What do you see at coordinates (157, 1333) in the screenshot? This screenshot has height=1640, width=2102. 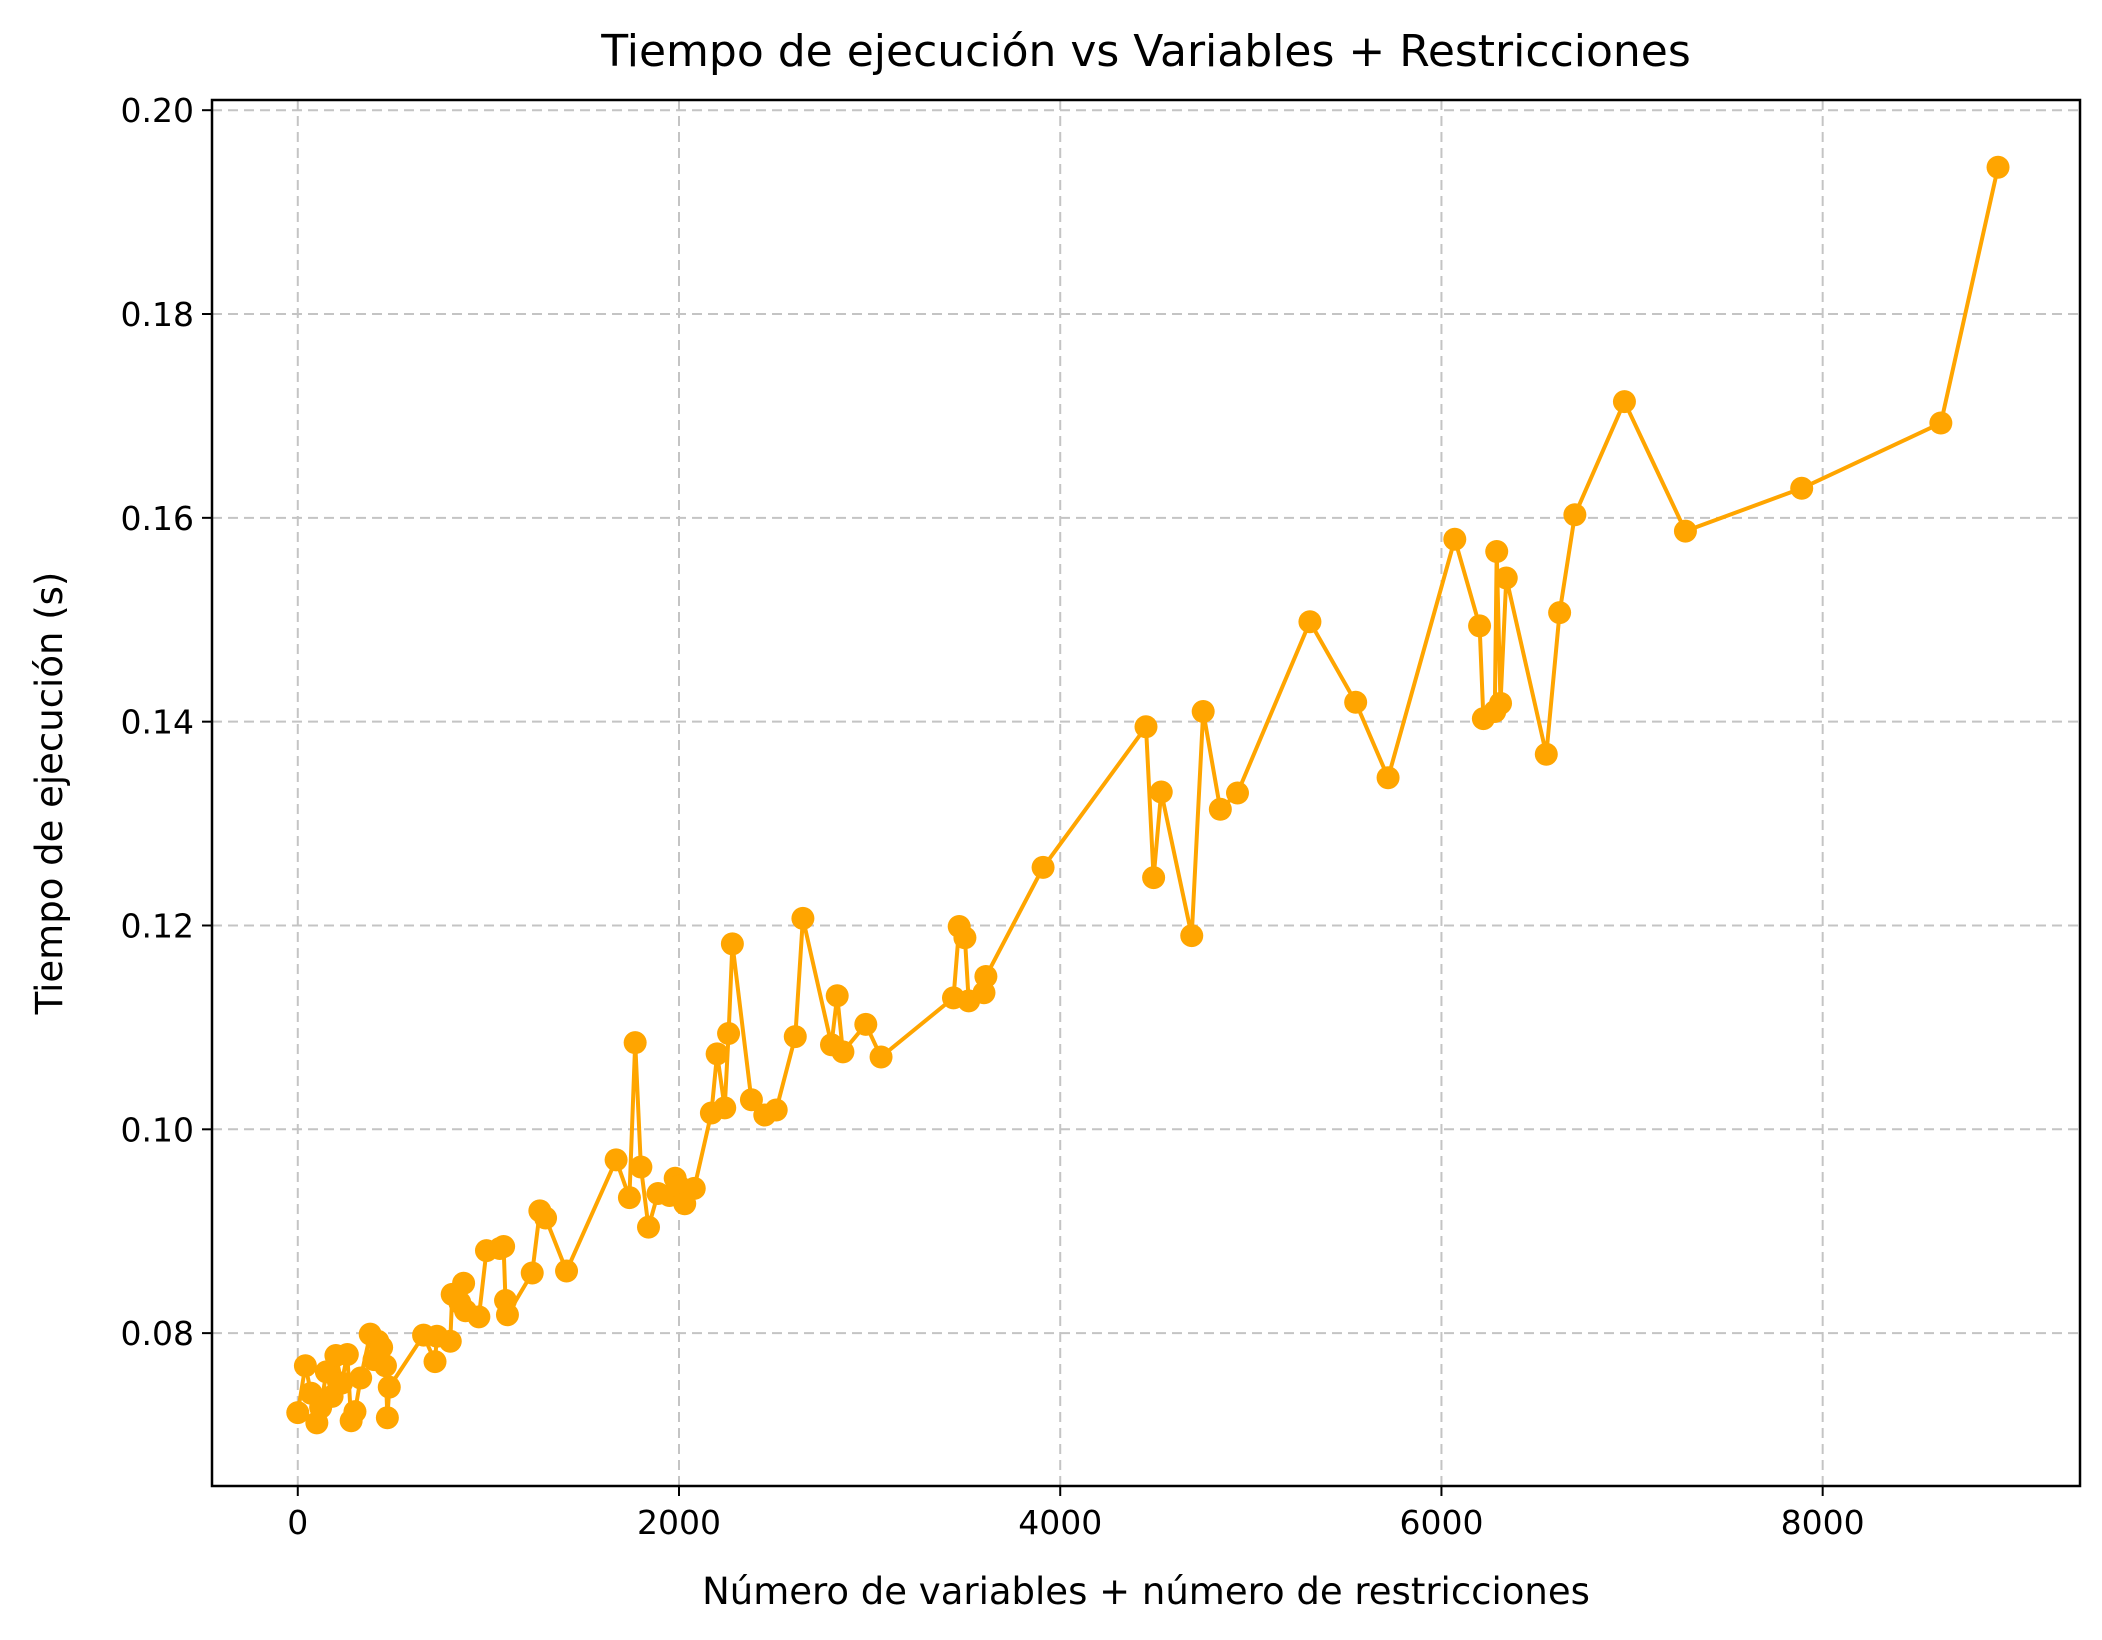 I see `y-tick-label: 0.08` at bounding box center [157, 1333].